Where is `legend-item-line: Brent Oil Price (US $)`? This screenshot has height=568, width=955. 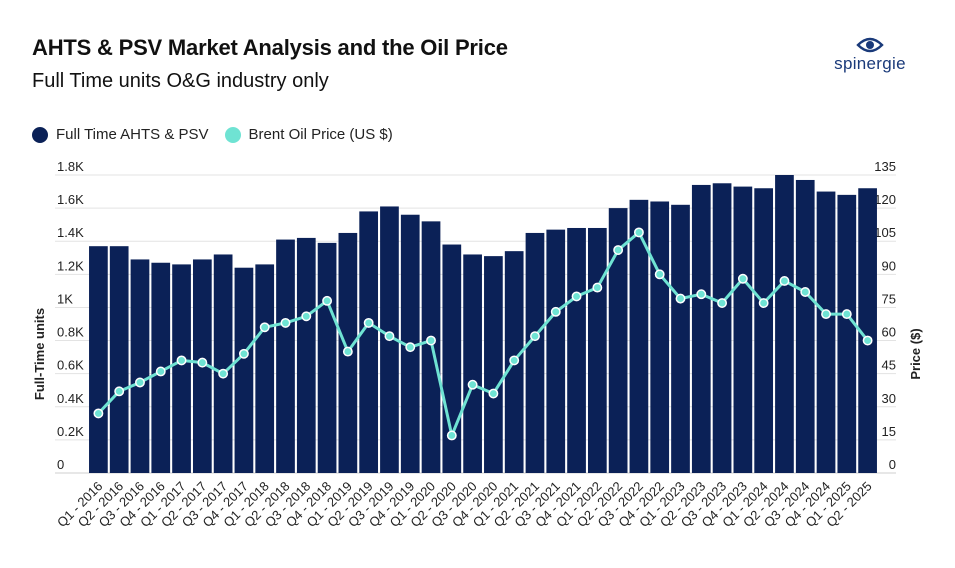
legend-item-line: Brent Oil Price (US $) is located at coordinates (308, 134).